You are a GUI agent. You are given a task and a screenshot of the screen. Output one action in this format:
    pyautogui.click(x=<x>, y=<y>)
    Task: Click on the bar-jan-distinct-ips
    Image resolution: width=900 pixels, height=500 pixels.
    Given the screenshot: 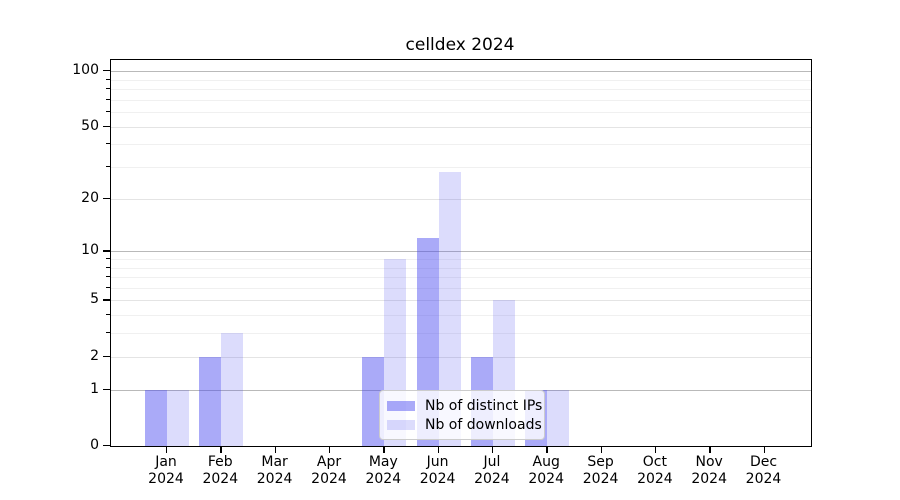 What is the action you would take?
    pyautogui.click(x=156, y=417)
    